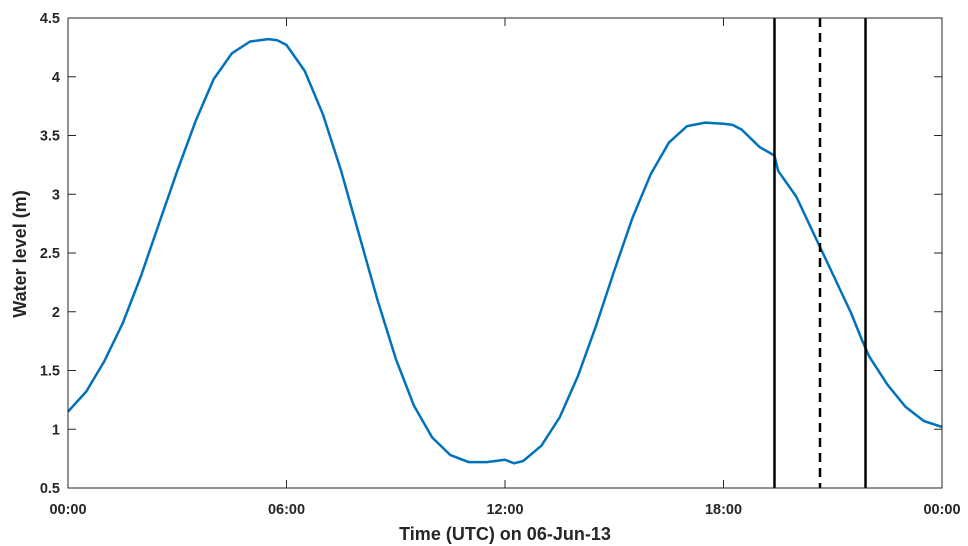  Describe the element at coordinates (50, 254) in the screenshot. I see `y-tick-label: 2.5` at that location.